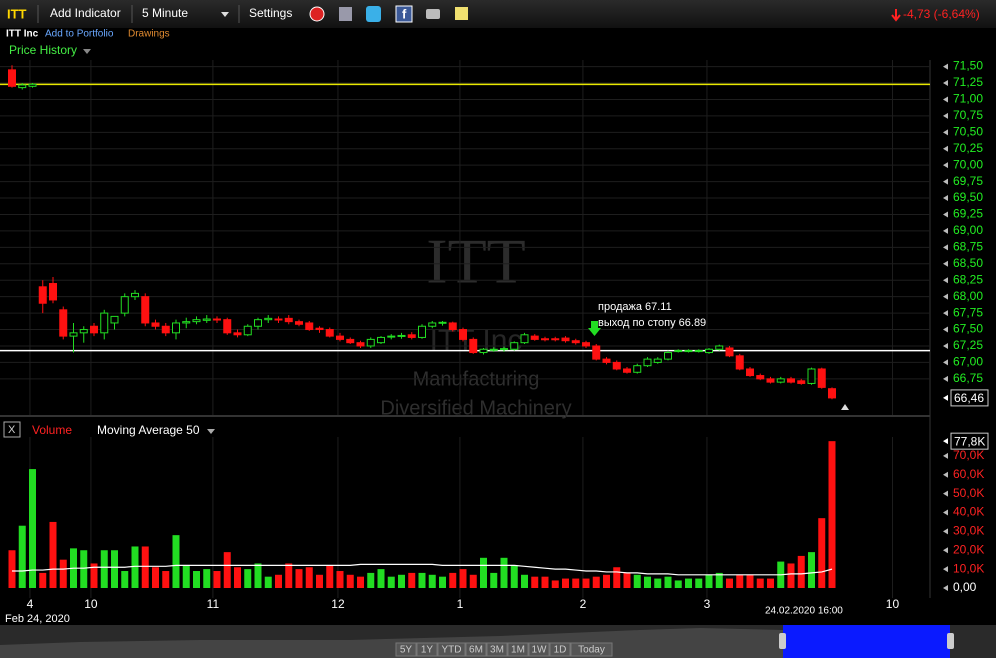 The width and height of the screenshot is (996, 658). I want to click on facebook-icon, so click(404, 14).